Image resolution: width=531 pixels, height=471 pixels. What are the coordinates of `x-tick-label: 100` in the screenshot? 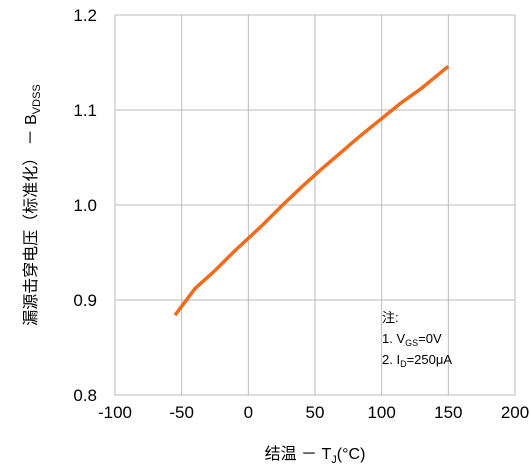 It's located at (381, 412).